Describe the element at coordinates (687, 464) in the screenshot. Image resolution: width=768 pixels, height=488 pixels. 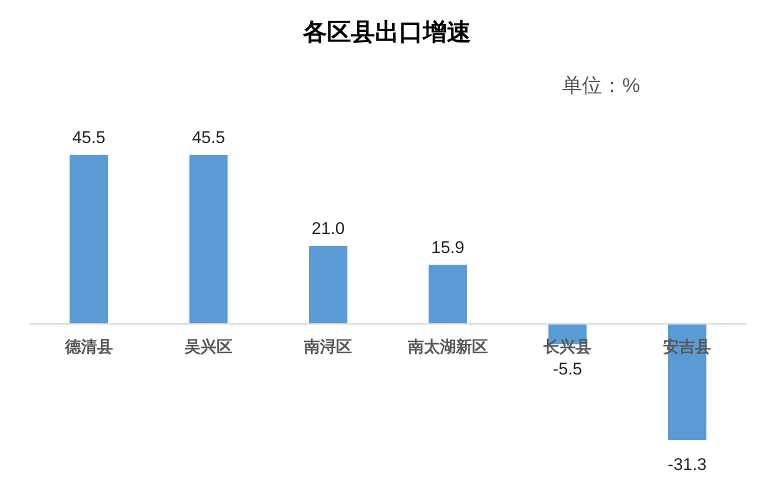
I see `data-label: -31.3` at that location.